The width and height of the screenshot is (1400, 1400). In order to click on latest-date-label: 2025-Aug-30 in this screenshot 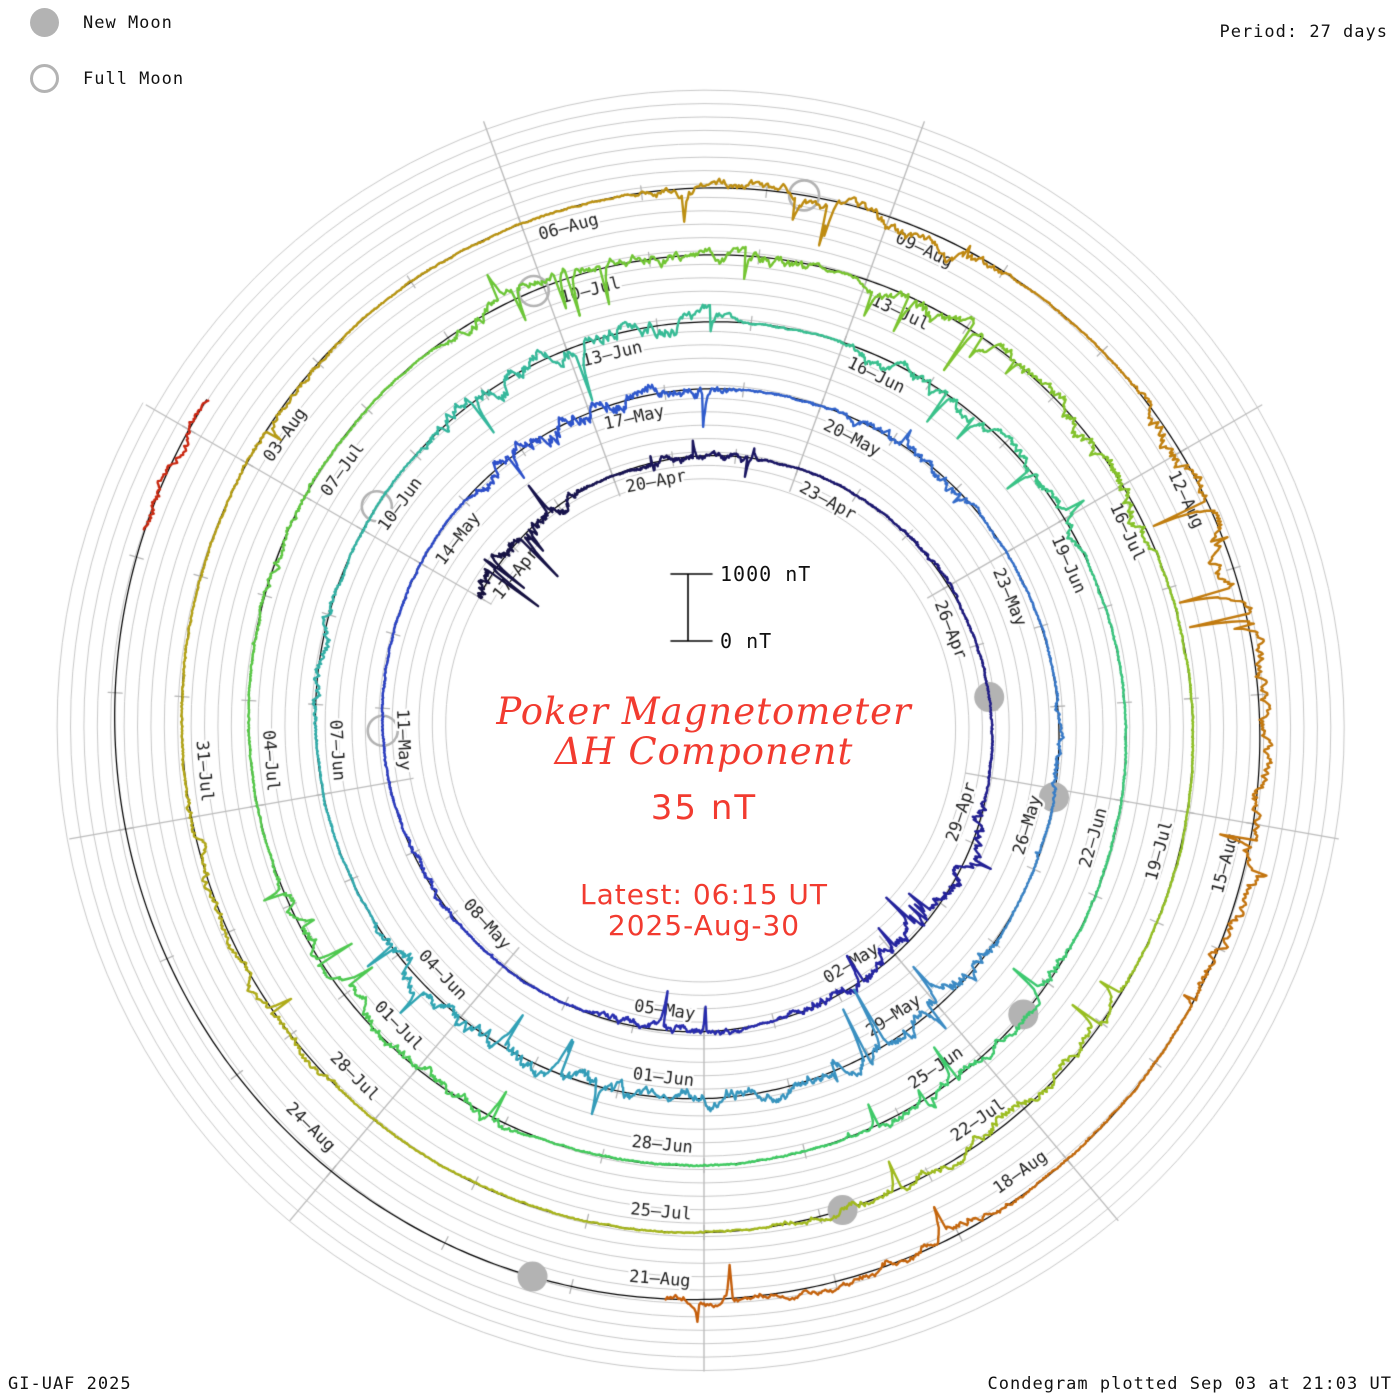, I will do `click(704, 925)`.